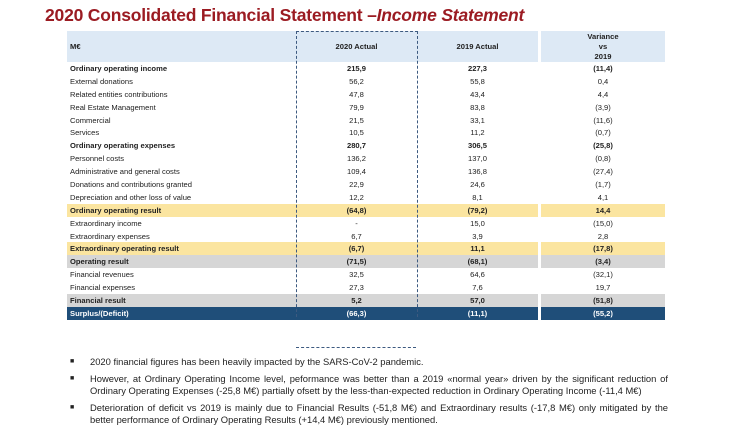 The height and width of the screenshot is (431, 750). I want to click on value-variance: (55,2), so click(603, 313).